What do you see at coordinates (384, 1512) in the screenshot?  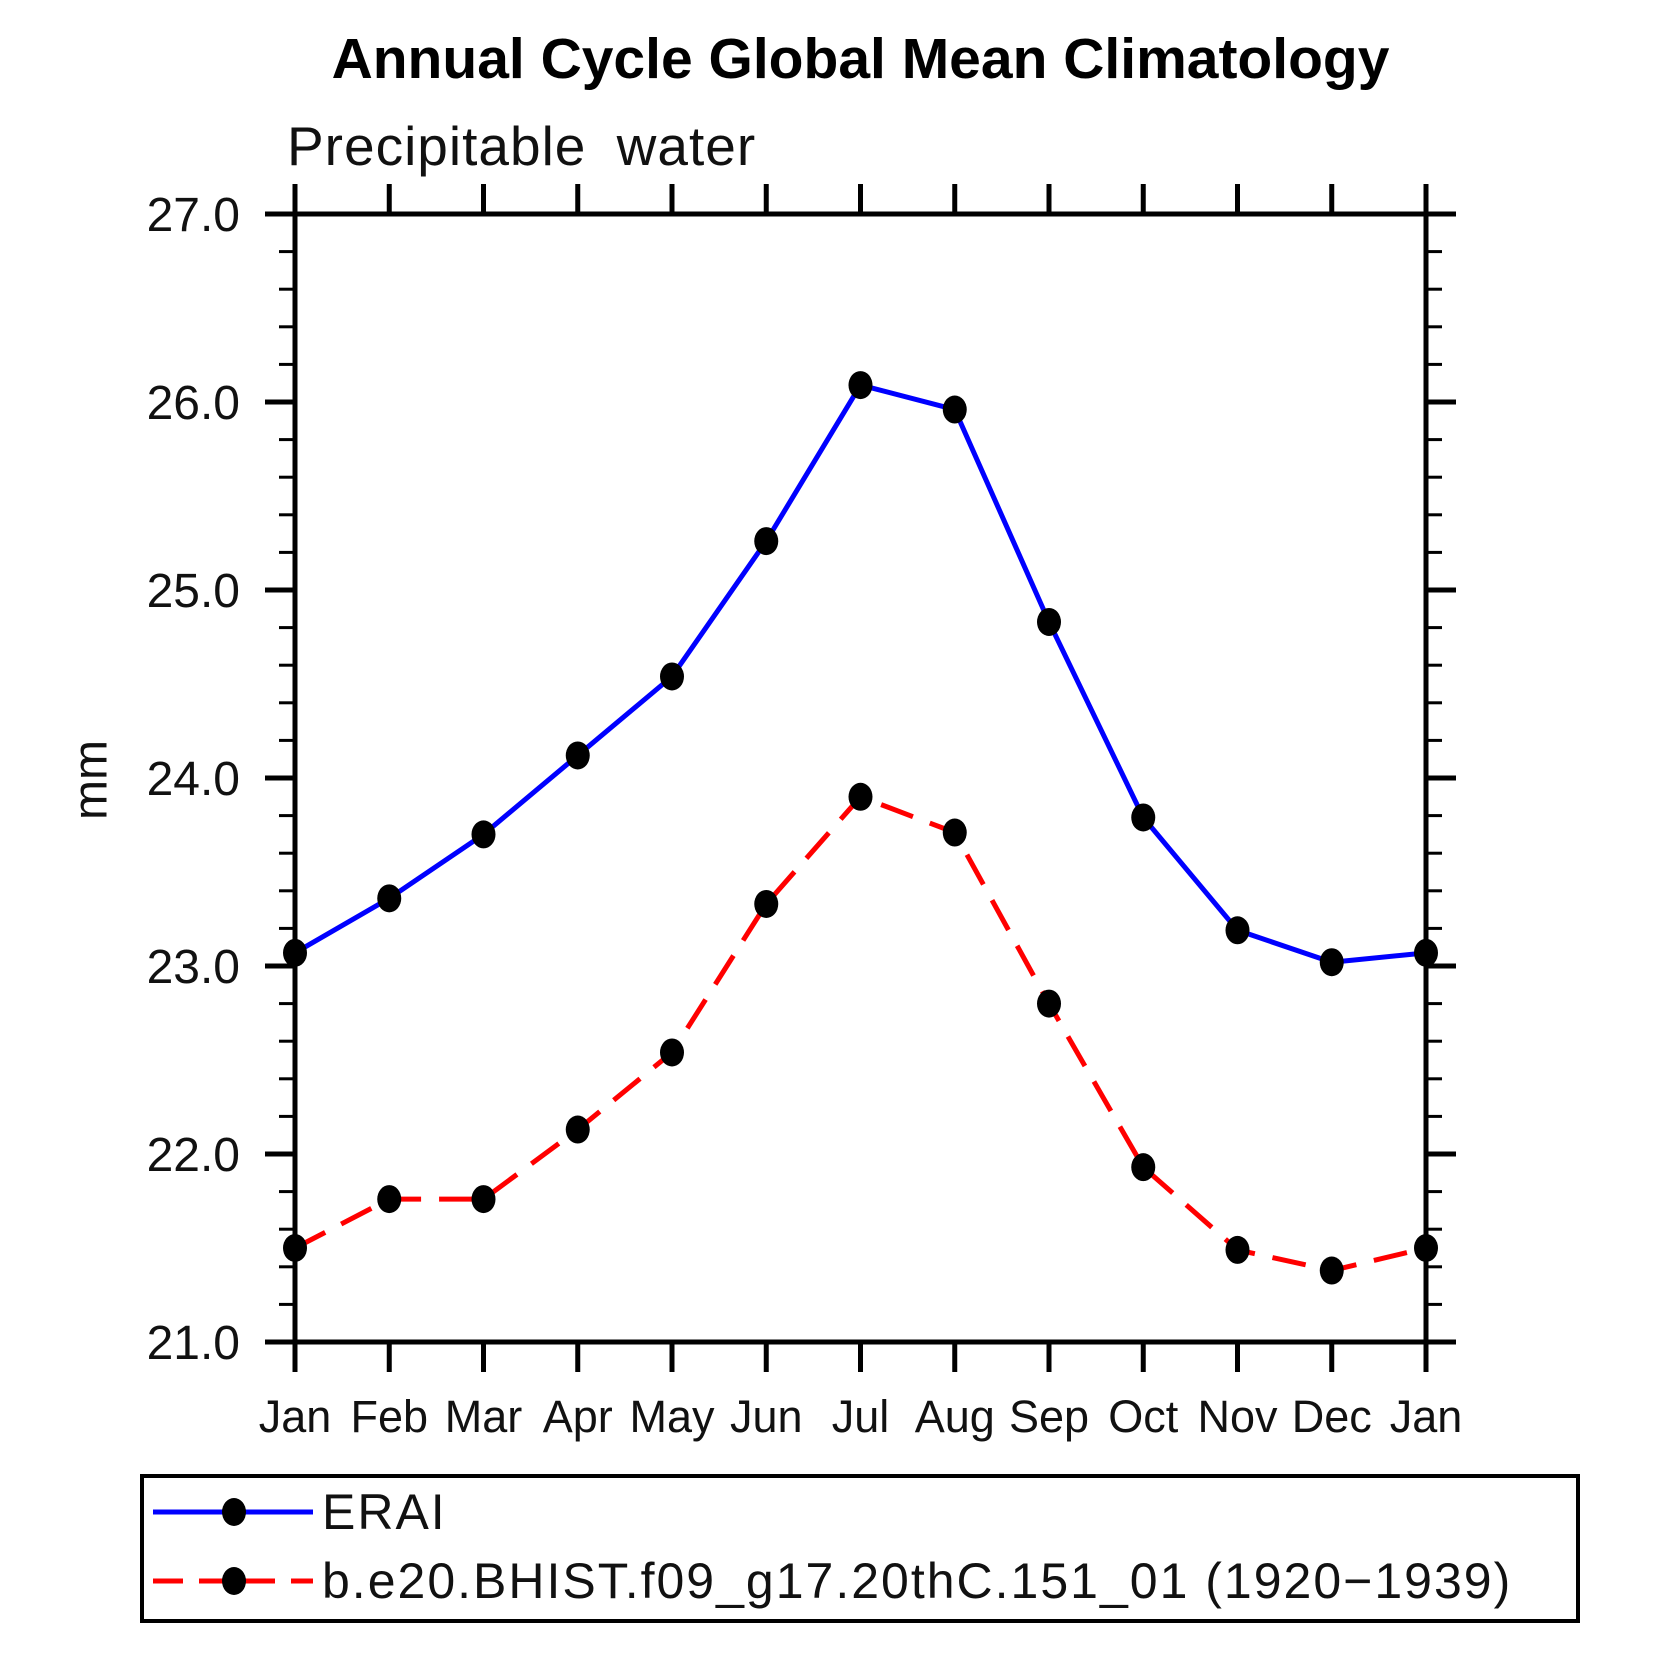 I see `legend-label-erai: ERAI` at bounding box center [384, 1512].